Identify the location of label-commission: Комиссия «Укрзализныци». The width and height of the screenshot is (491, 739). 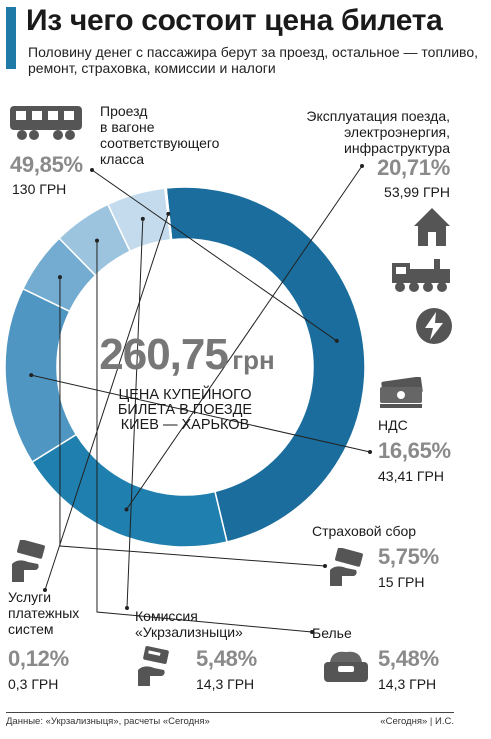
(189, 624).